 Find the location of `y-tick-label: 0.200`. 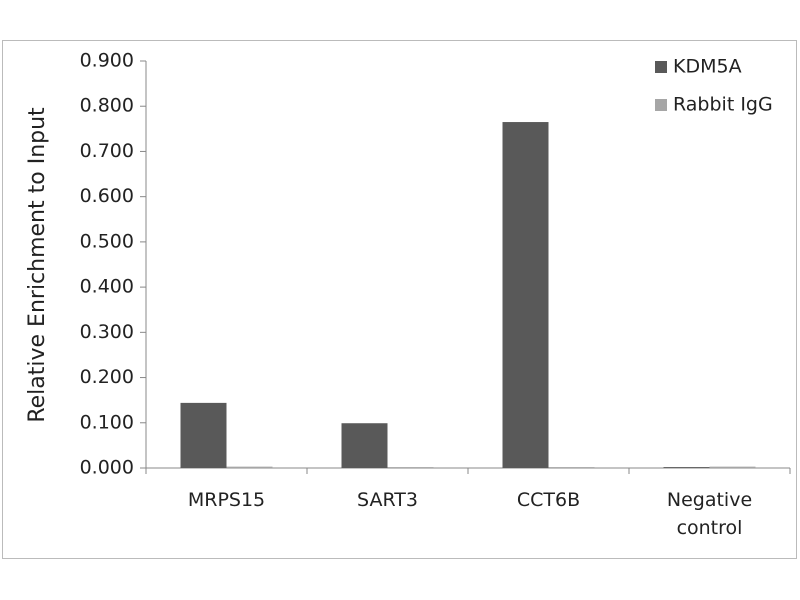

y-tick-label: 0.200 is located at coordinates (107, 377).